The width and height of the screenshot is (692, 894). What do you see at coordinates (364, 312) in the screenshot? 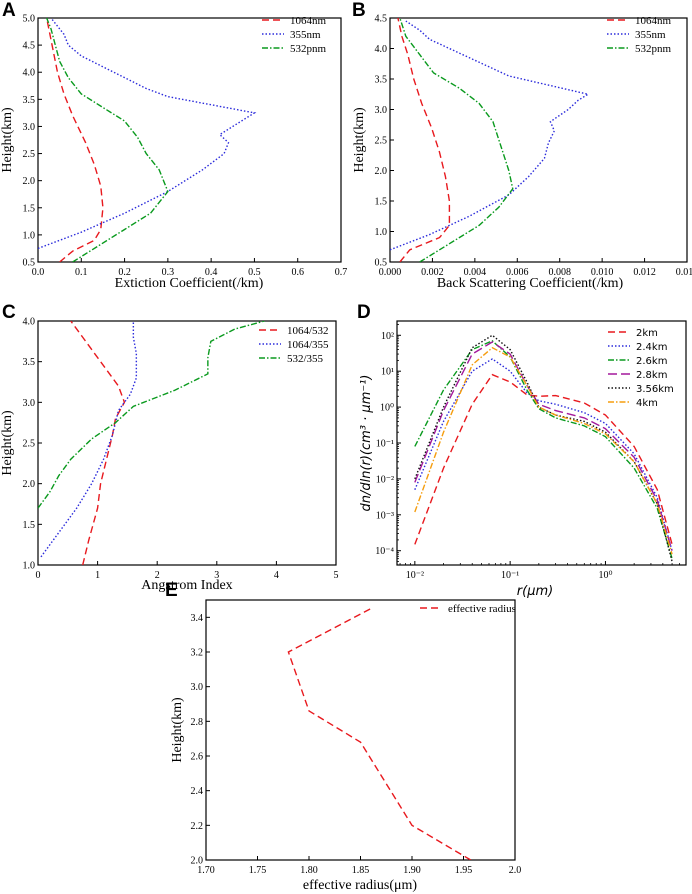
I see `panel-letter: D` at bounding box center [364, 312].